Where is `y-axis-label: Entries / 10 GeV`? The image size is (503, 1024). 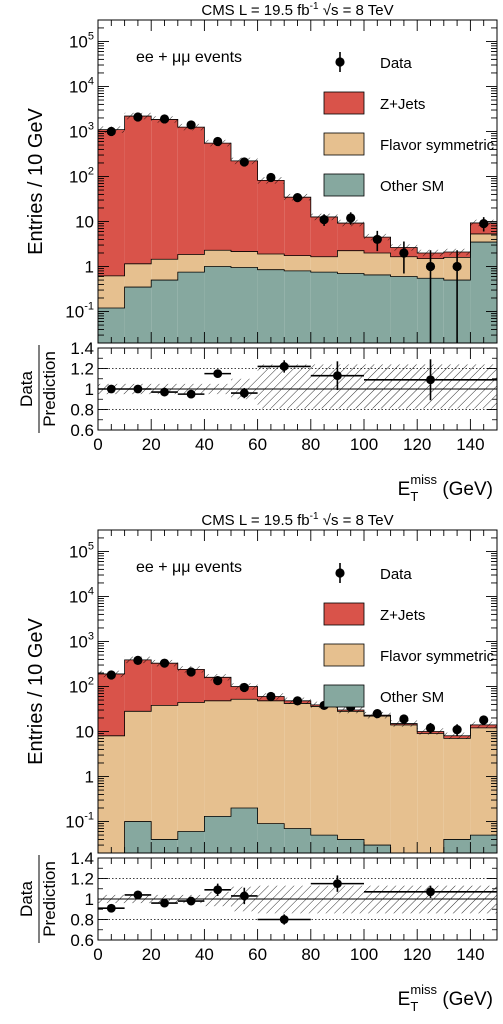 y-axis-label: Entries / 10 GeV is located at coordinates (36, 180).